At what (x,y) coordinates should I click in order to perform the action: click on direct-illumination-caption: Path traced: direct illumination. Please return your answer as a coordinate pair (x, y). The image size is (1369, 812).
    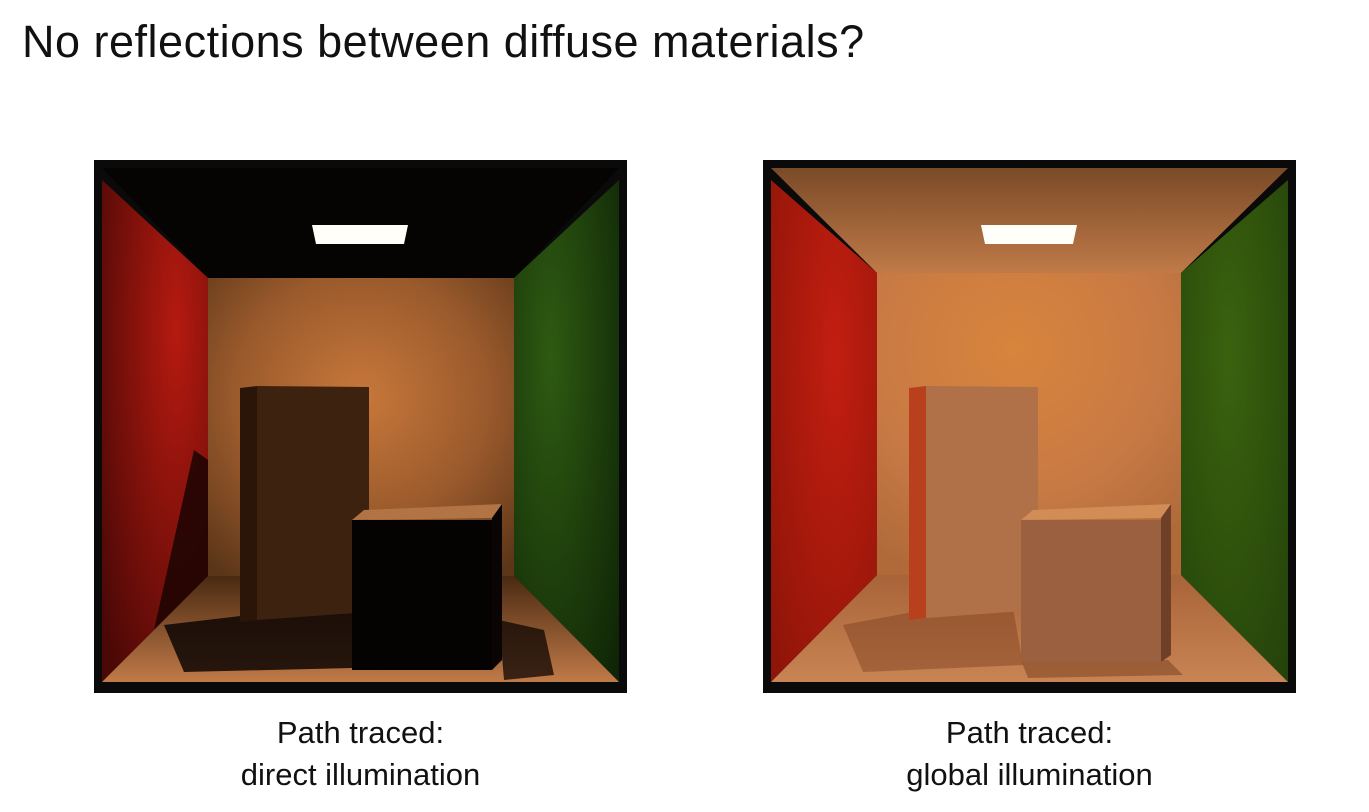
    Looking at the image, I should click on (360, 754).